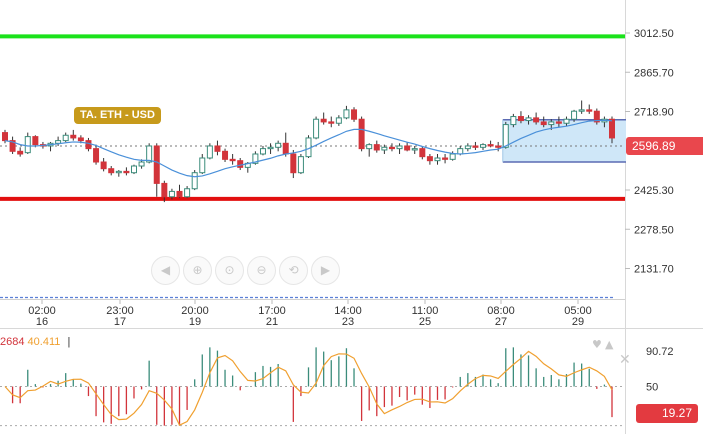 This screenshot has width=703, height=434. Describe the element at coordinates (425, 322) in the screenshot. I see `day-tick-label: 25` at that location.